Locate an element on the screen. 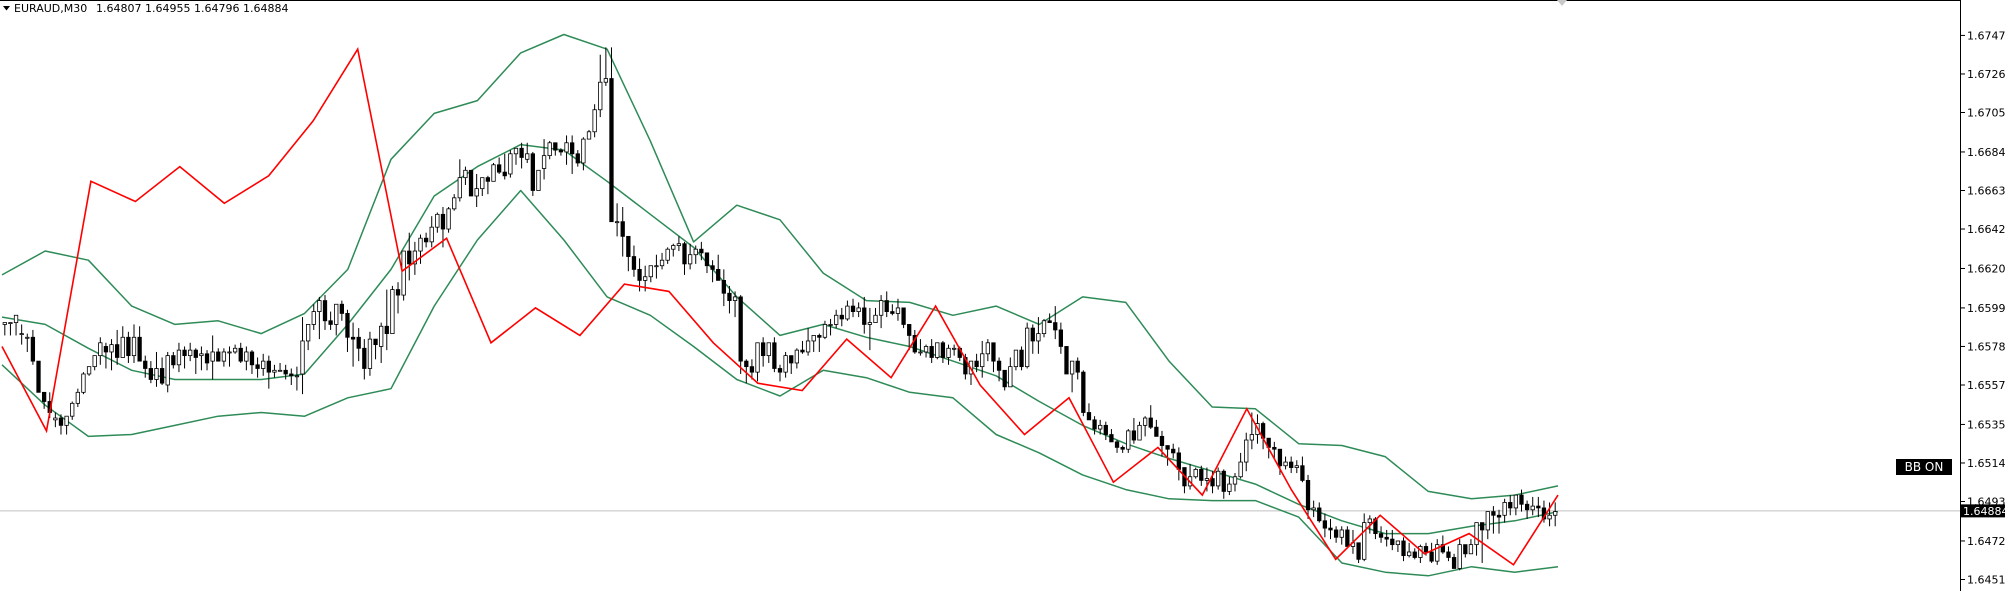 The height and width of the screenshot is (591, 2005). current-price-tag: 1.64884 is located at coordinates (1983, 511).